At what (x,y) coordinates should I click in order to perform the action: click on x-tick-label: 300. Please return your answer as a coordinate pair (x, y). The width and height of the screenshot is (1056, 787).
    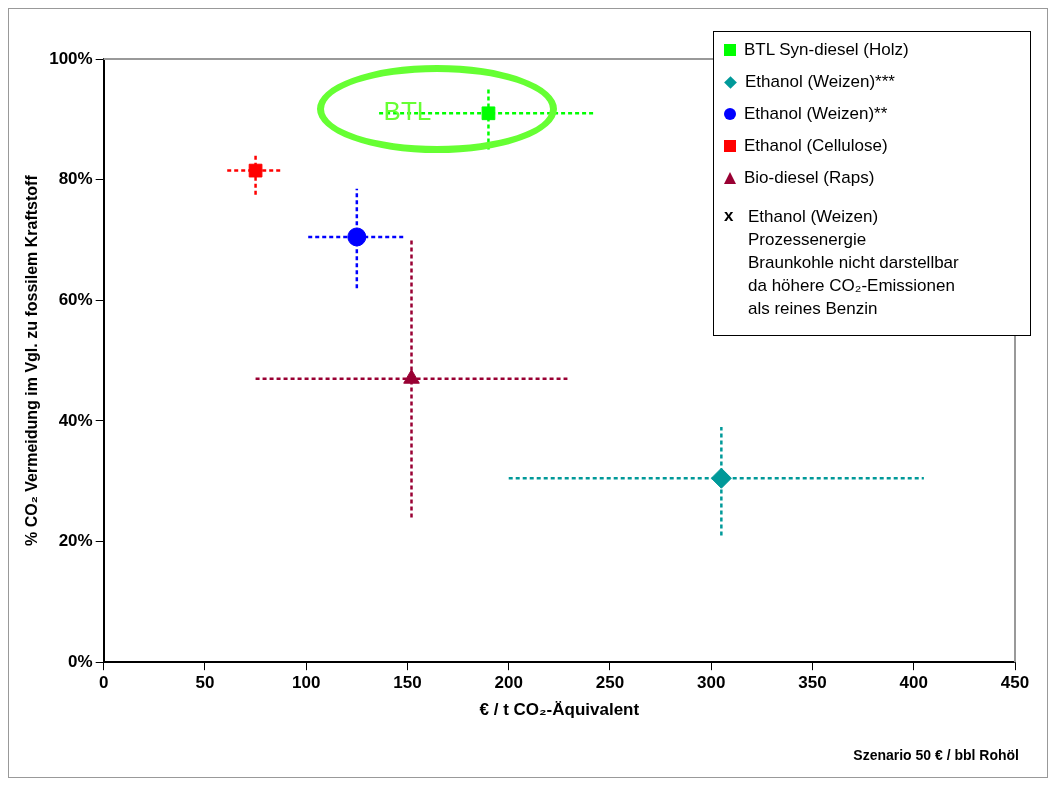
    Looking at the image, I should click on (711, 683).